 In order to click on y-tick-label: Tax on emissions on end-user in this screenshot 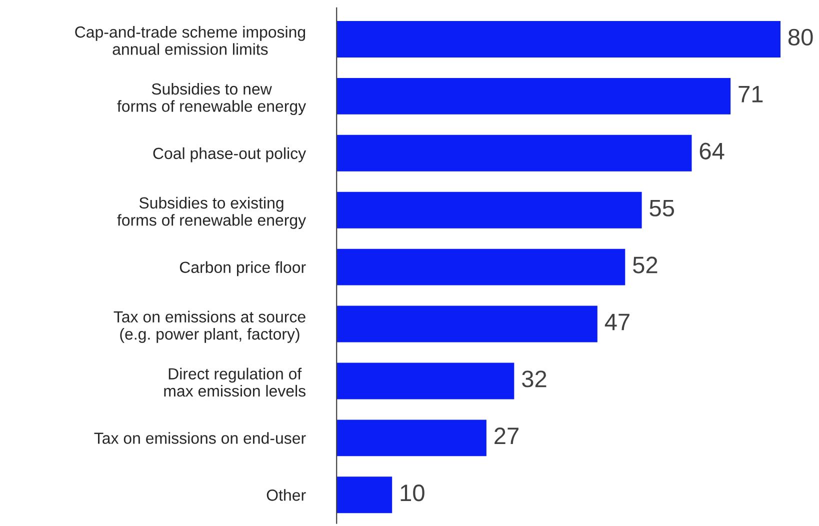, I will do `click(200, 438)`.